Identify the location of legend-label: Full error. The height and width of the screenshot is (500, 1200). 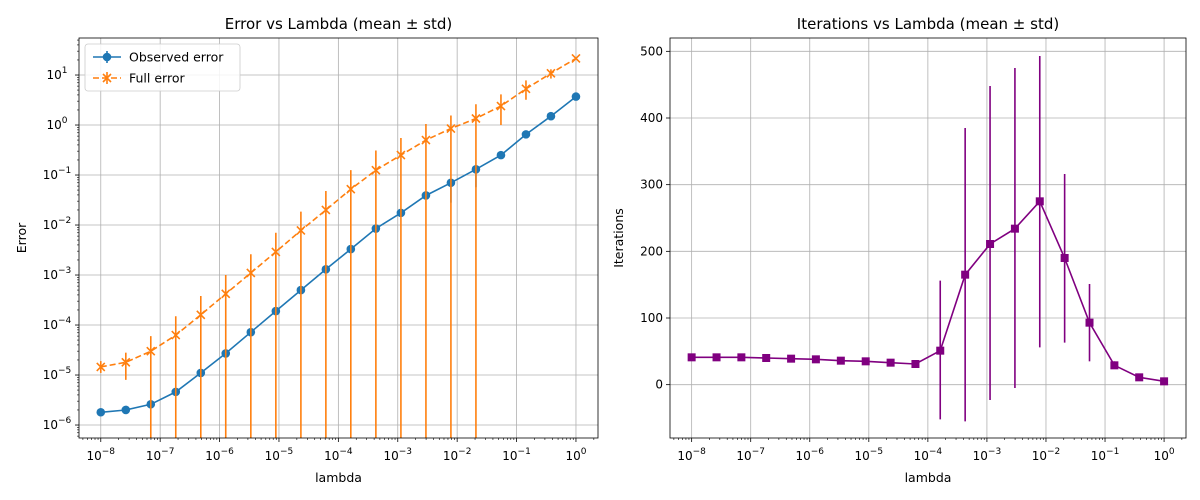
(157, 78).